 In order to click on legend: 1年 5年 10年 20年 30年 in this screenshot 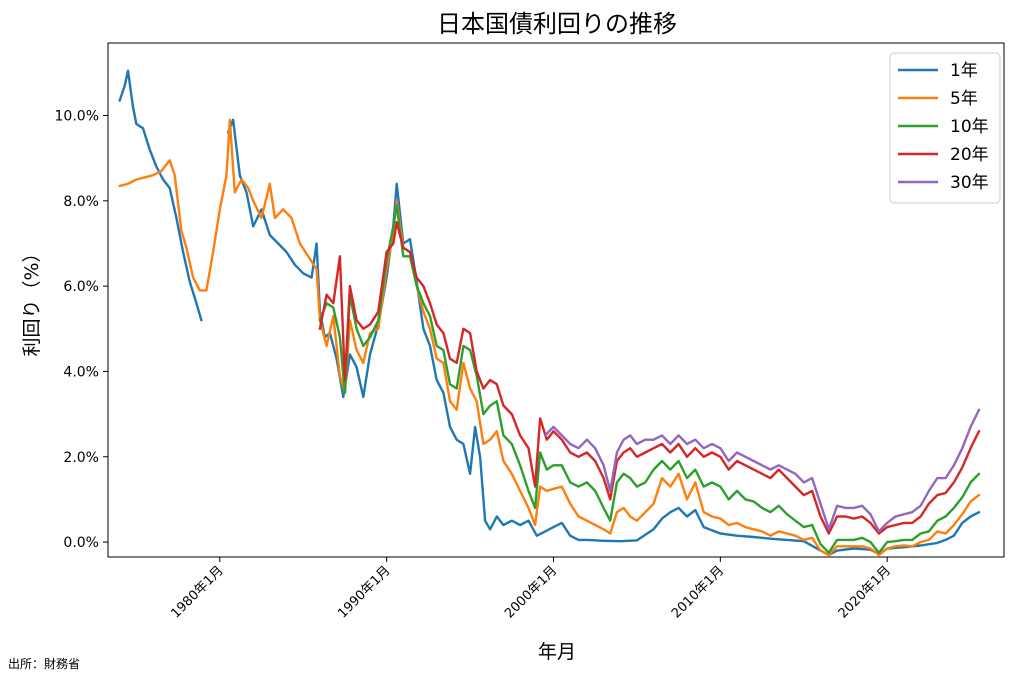, I will do `click(945, 128)`.